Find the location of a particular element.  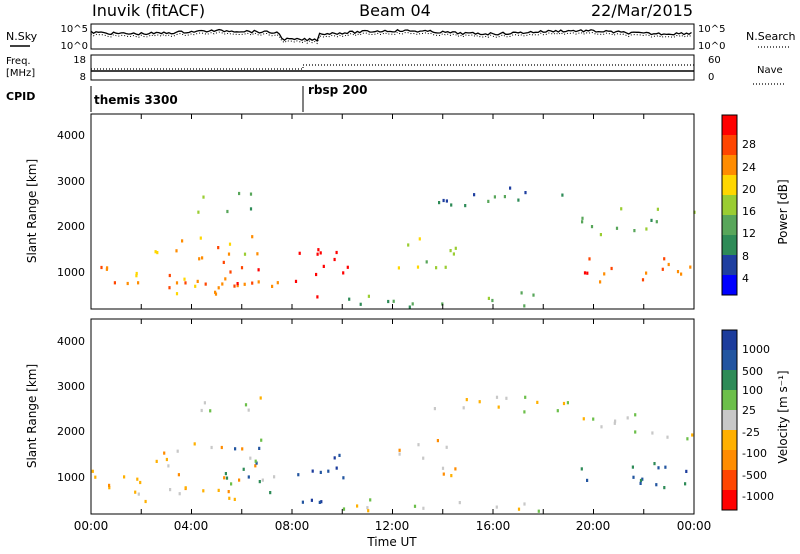

nsky-tick-bottom: 10^0 is located at coordinates (74, 46).